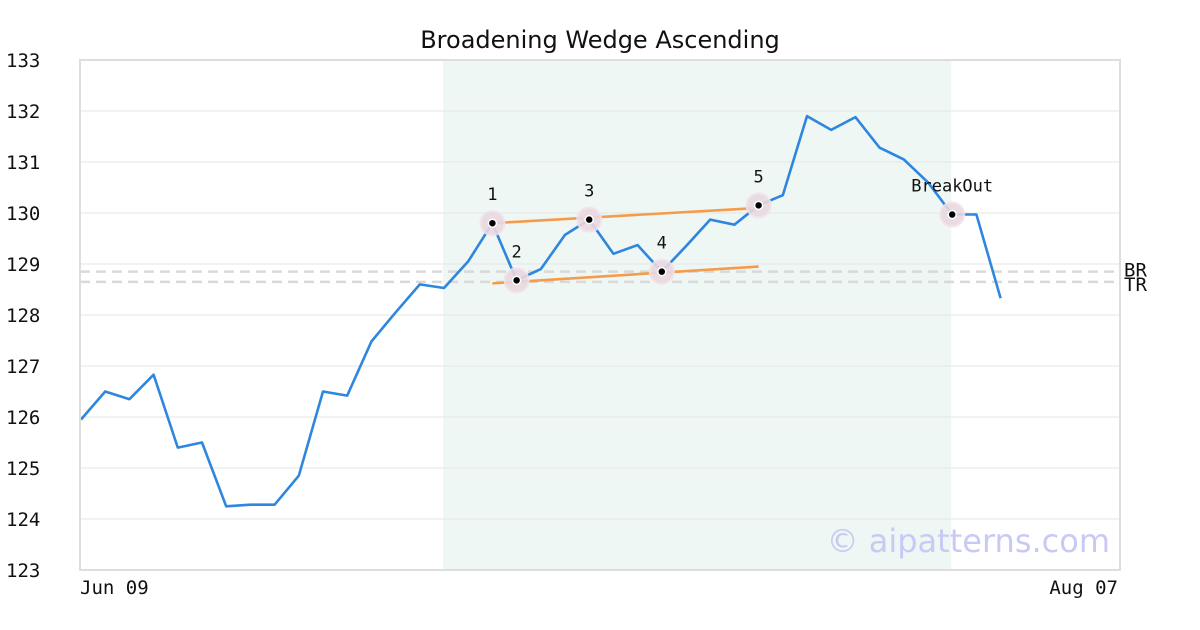 The width and height of the screenshot is (1200, 630). I want to click on pattern-point-label: 4, so click(662, 244).